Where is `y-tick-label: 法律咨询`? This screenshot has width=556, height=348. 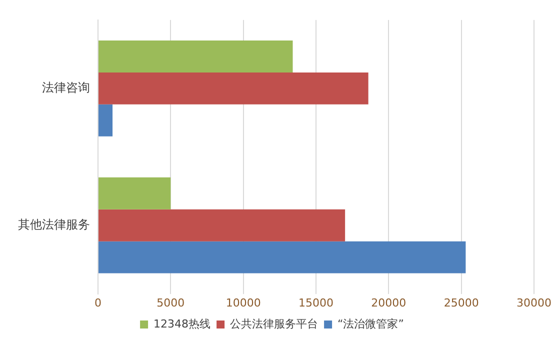
y-tick-label: 法律咨询 is located at coordinates (66, 87).